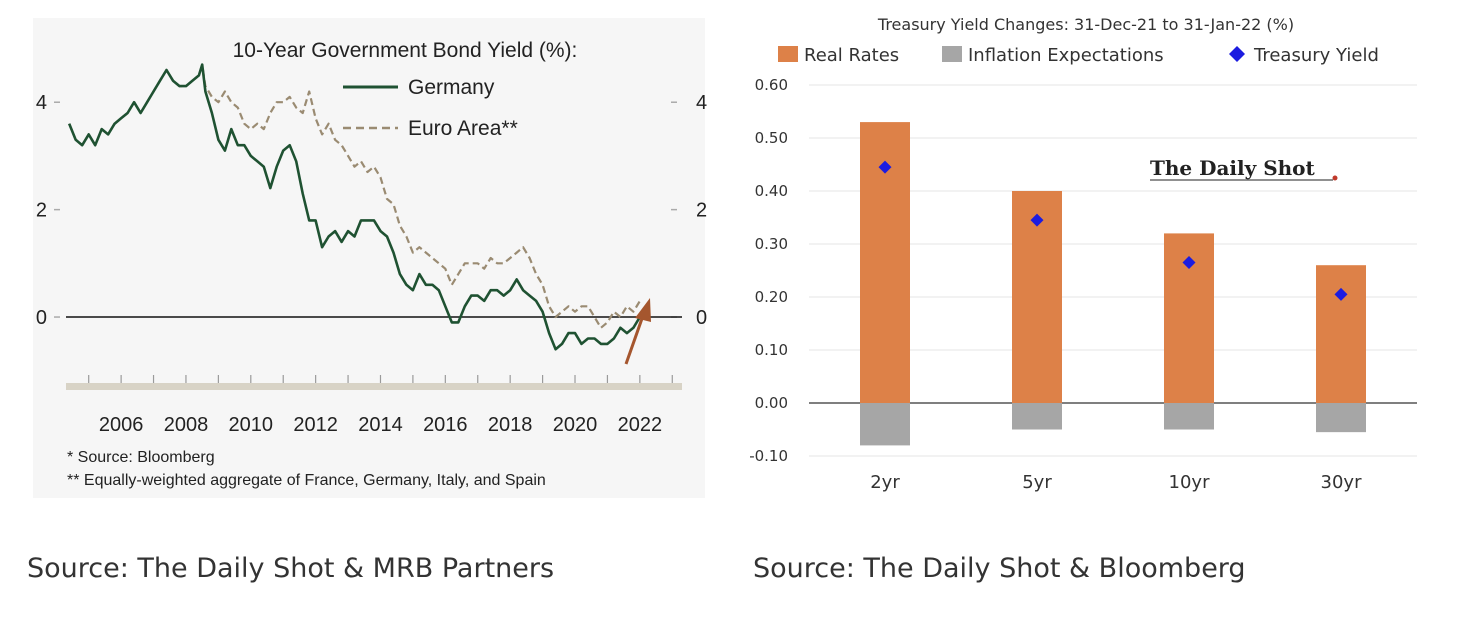  Describe the element at coordinates (1037, 482) in the screenshot. I see `x-tick-label: 5yr` at that location.